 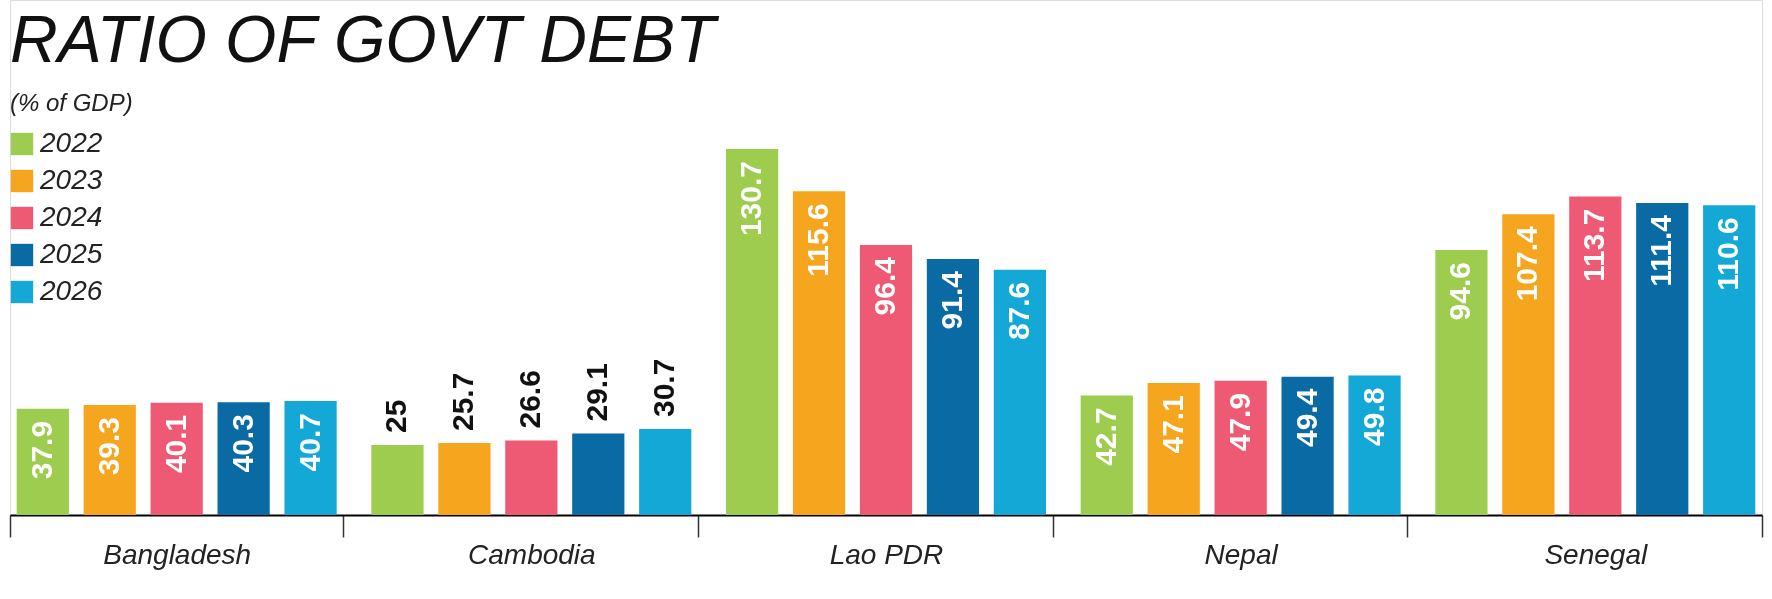 I want to click on data-label: 107.4, so click(x=1527, y=263).